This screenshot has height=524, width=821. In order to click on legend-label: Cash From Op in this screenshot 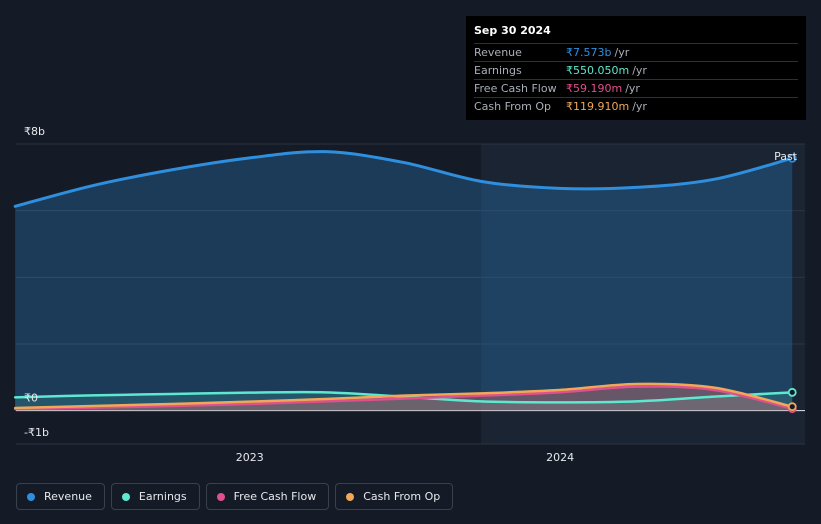, I will do `click(402, 496)`.